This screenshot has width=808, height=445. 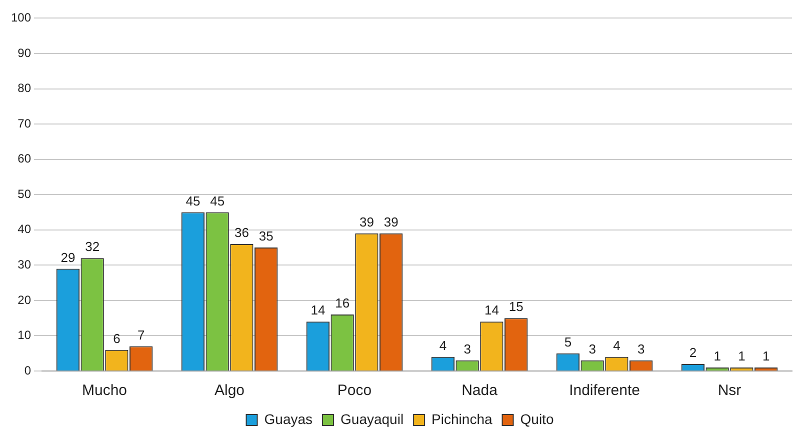 I want to click on x-tick-label: Indiferente, so click(x=604, y=391).